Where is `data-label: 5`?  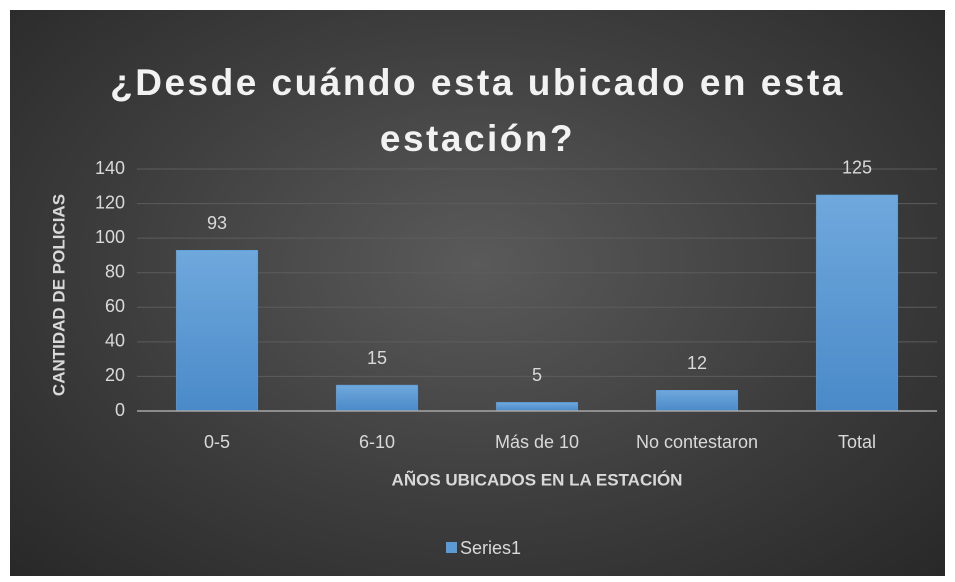 data-label: 5 is located at coordinates (537, 375).